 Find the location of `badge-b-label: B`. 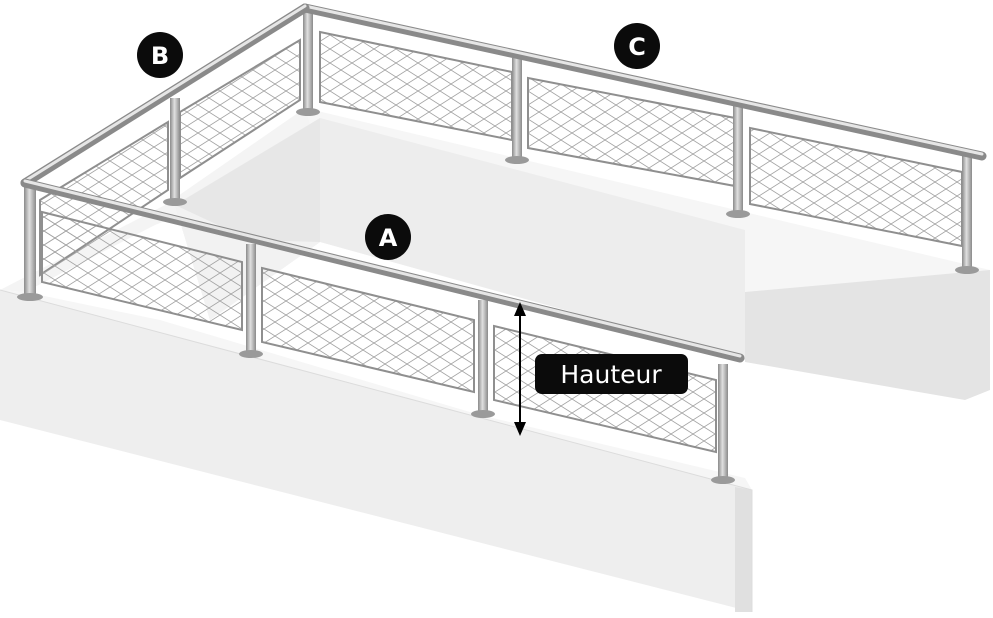

badge-b-label: B is located at coordinates (160, 56).